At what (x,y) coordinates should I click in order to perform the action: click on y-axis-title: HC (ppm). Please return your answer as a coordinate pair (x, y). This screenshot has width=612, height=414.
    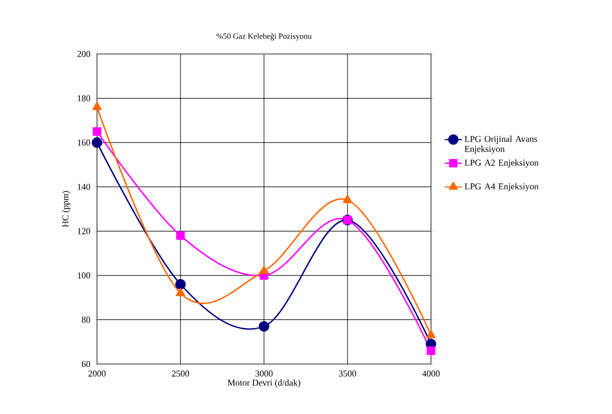
    Looking at the image, I should click on (66, 209).